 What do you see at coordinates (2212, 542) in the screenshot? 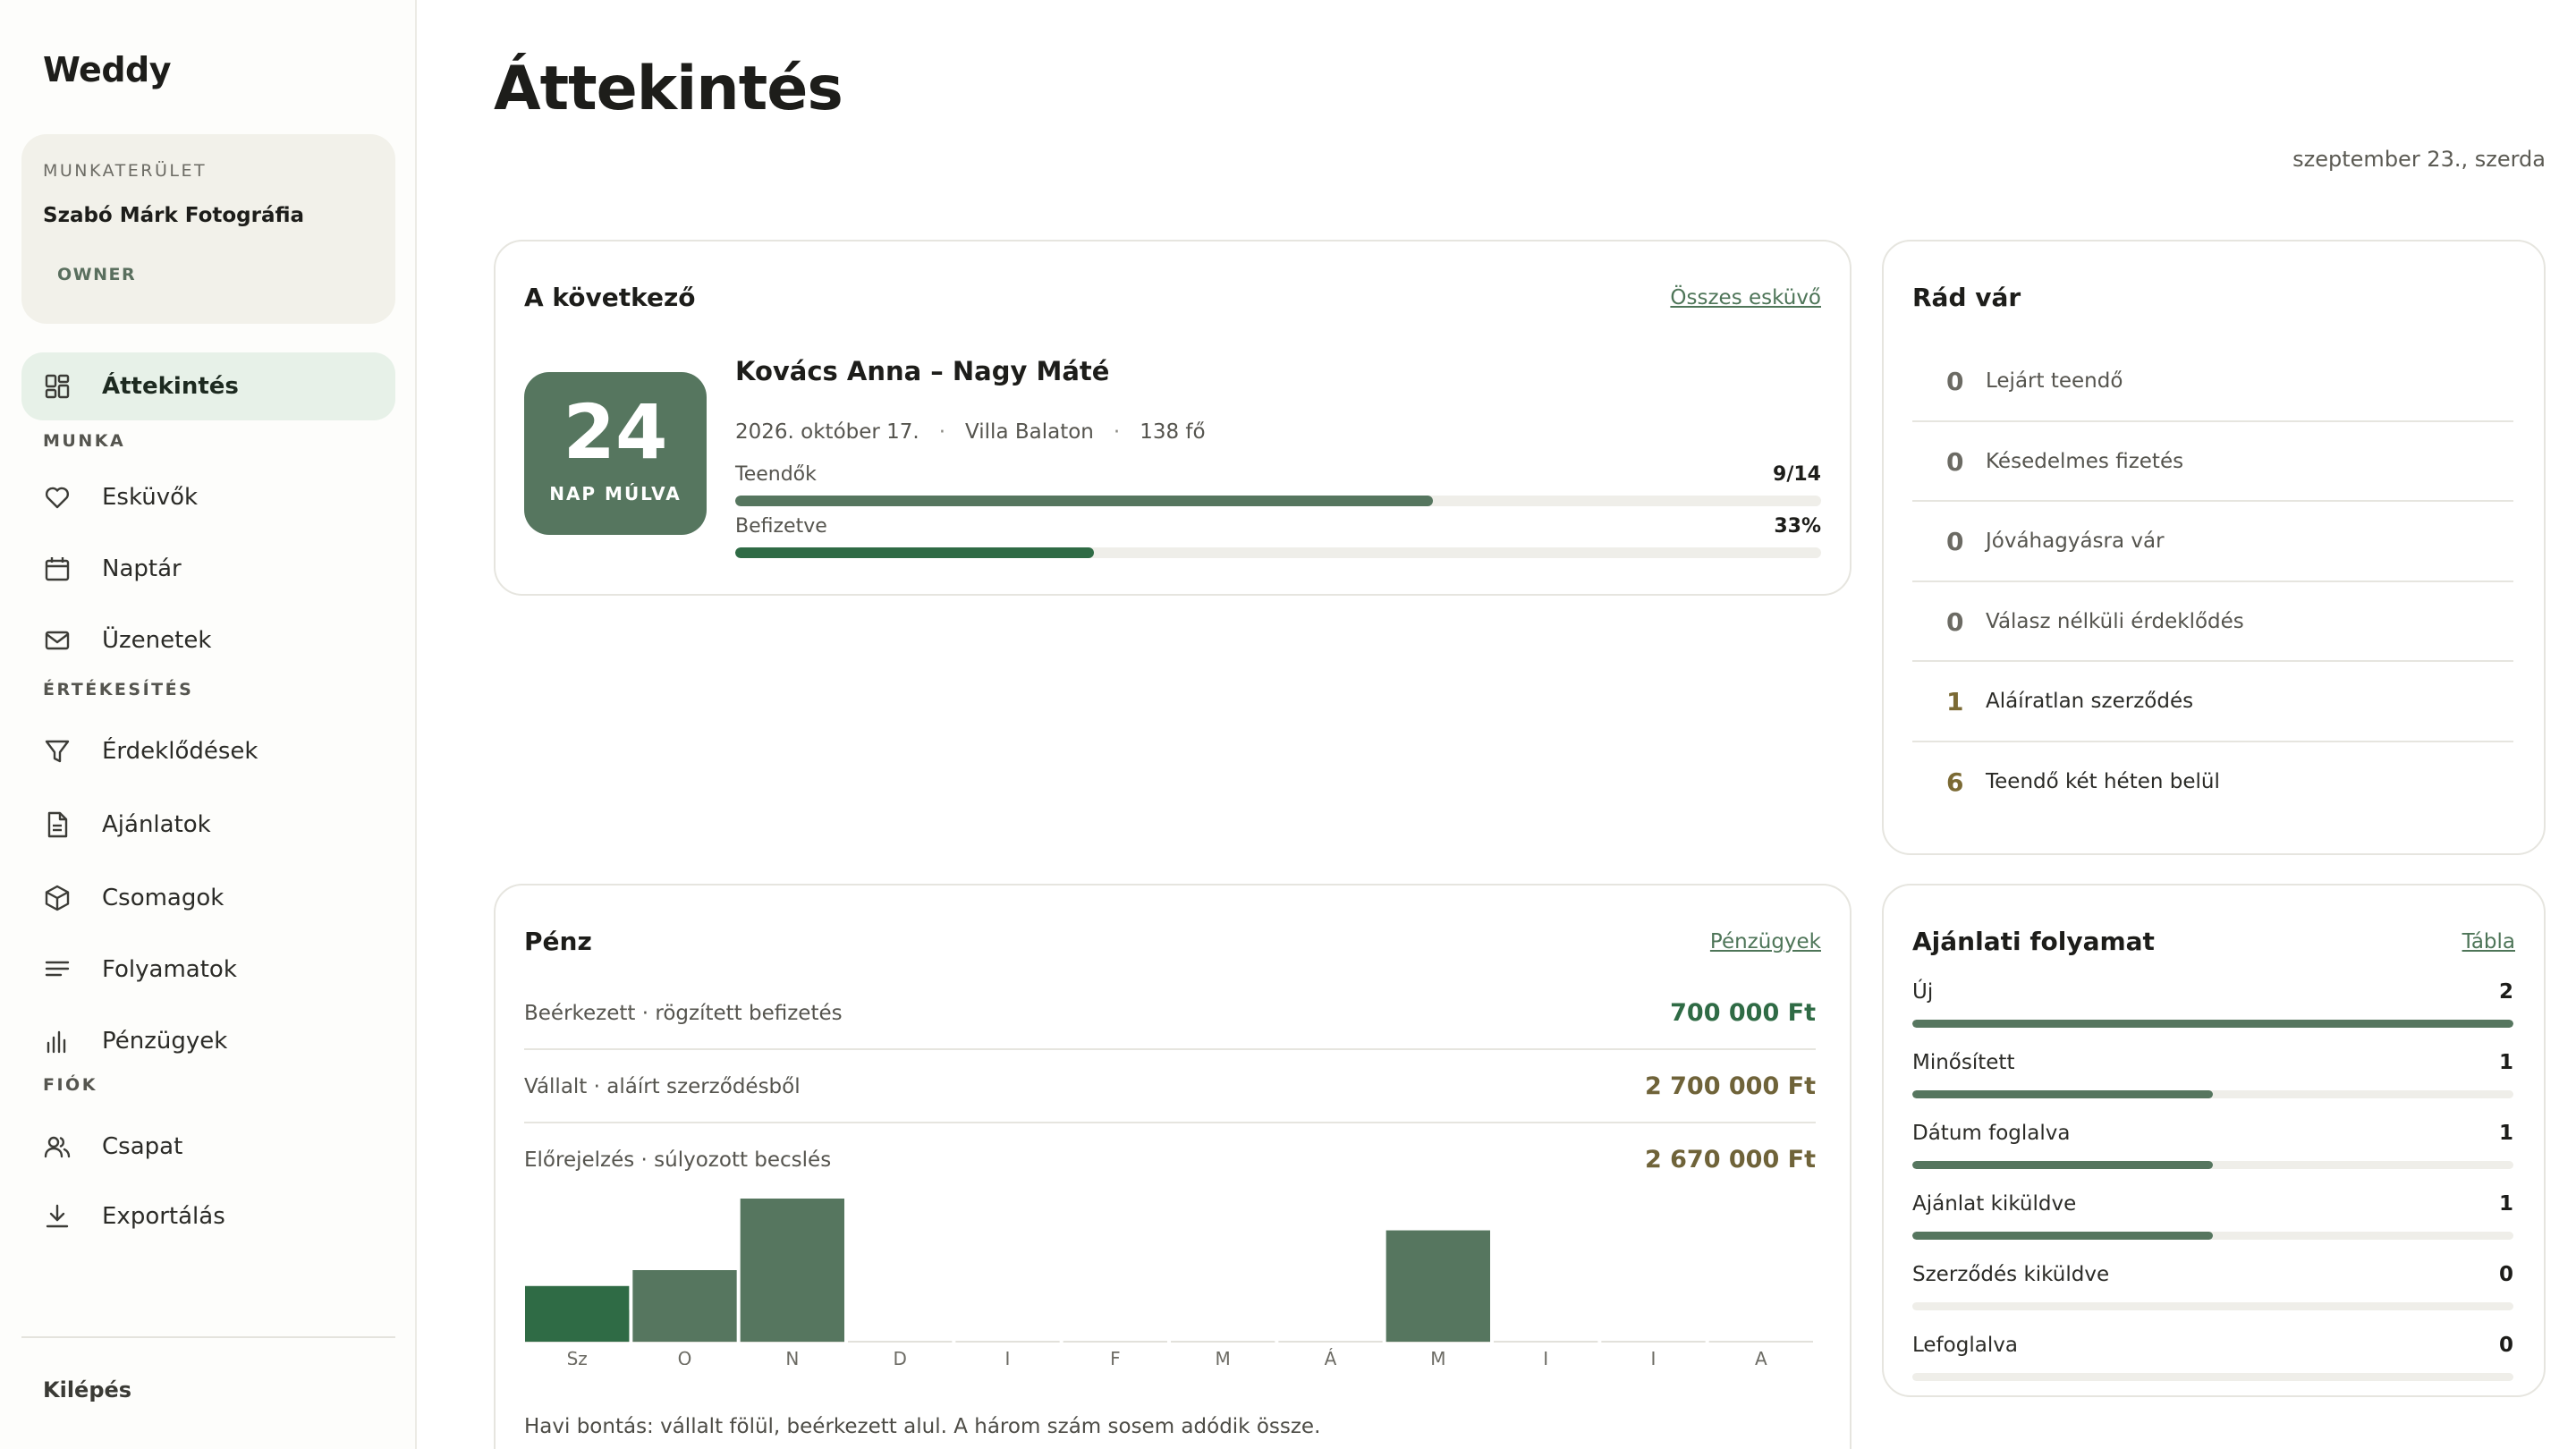
I see `waiting-item: 0 Jóváhagyásra vár` at bounding box center [2212, 542].